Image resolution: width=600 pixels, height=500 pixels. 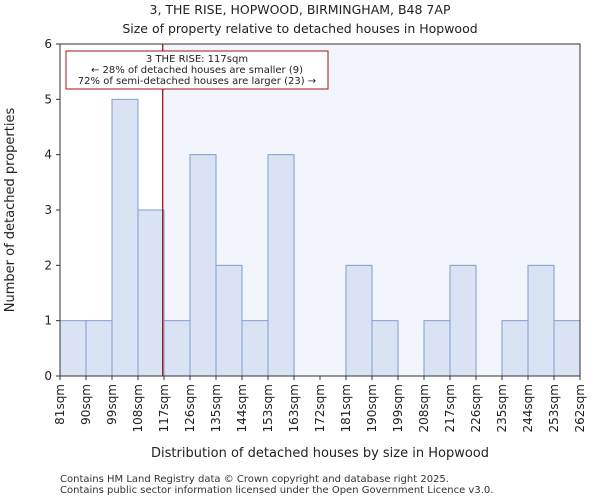 What do you see at coordinates (125, 237) in the screenshot?
I see `bar-99sqm` at bounding box center [125, 237].